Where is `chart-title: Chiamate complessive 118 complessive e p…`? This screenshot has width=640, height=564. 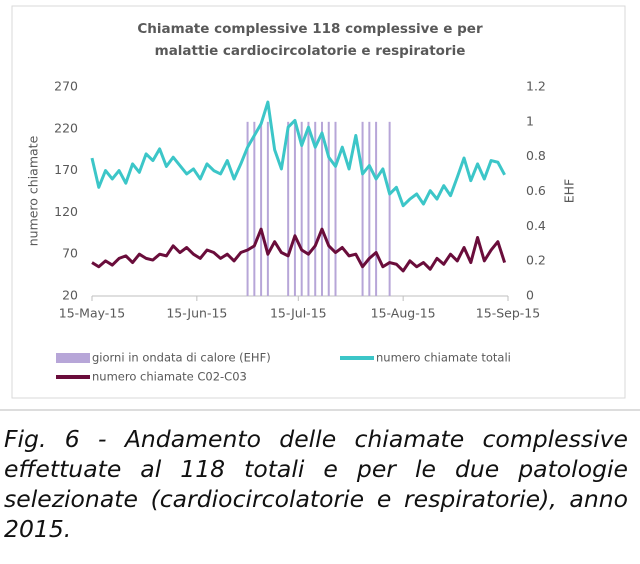 chart-title: Chiamate complessive 118 complessive e p… is located at coordinates (310, 40).